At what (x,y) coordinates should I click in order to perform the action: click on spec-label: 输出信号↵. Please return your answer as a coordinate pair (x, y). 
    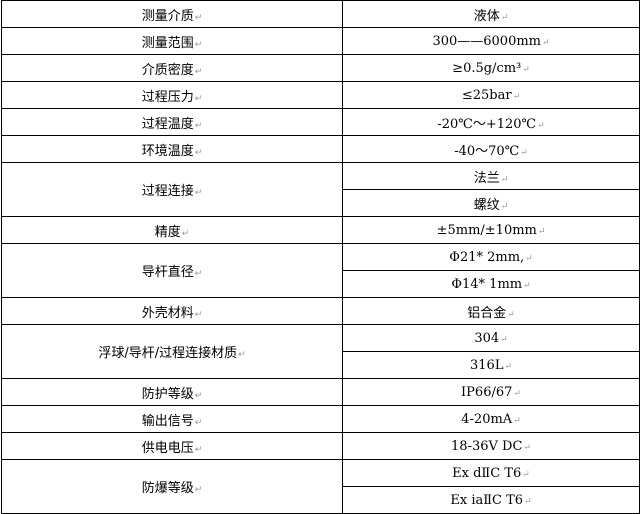
    Looking at the image, I should click on (172, 419).